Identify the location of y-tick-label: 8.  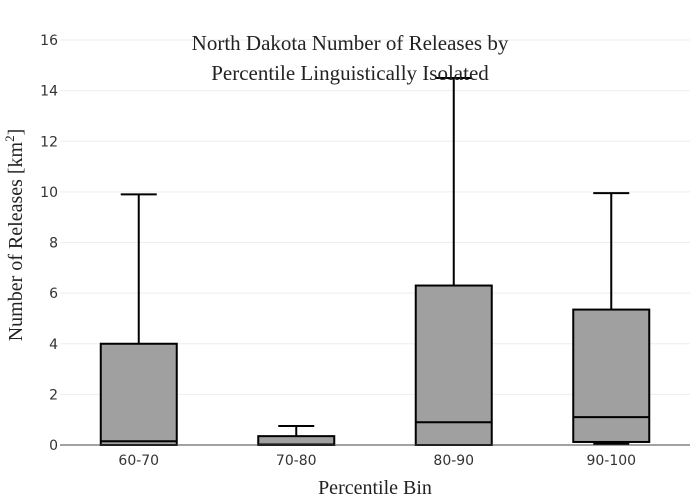
(53, 244).